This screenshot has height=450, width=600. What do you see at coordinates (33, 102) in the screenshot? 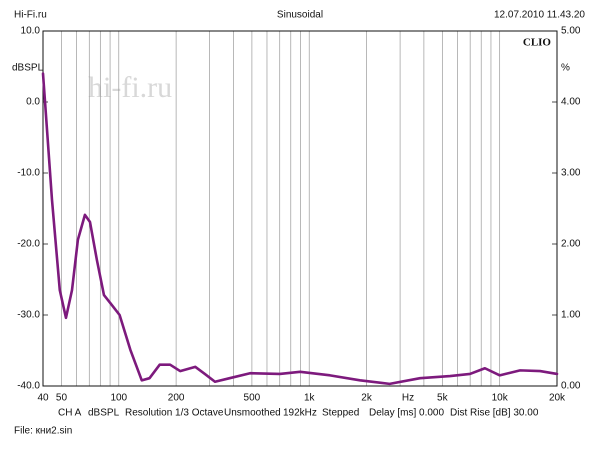
I see `y-tick-label: 0.0` at bounding box center [33, 102].